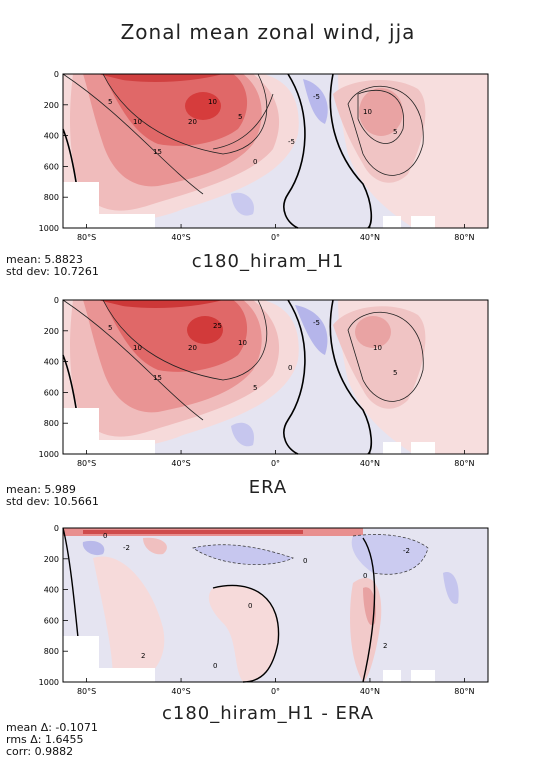  I want to click on panel-stats: mean: 5.8823 std dev: 10.7261, so click(52, 266).